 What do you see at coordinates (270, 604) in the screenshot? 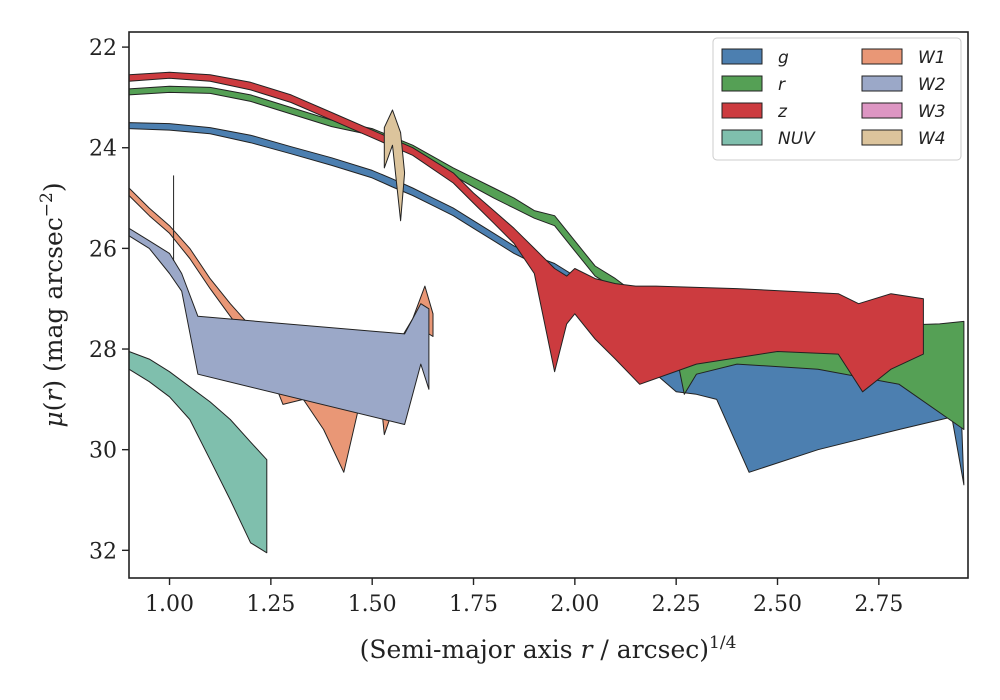
I see `x-tick-label: 1.25` at bounding box center [270, 604].